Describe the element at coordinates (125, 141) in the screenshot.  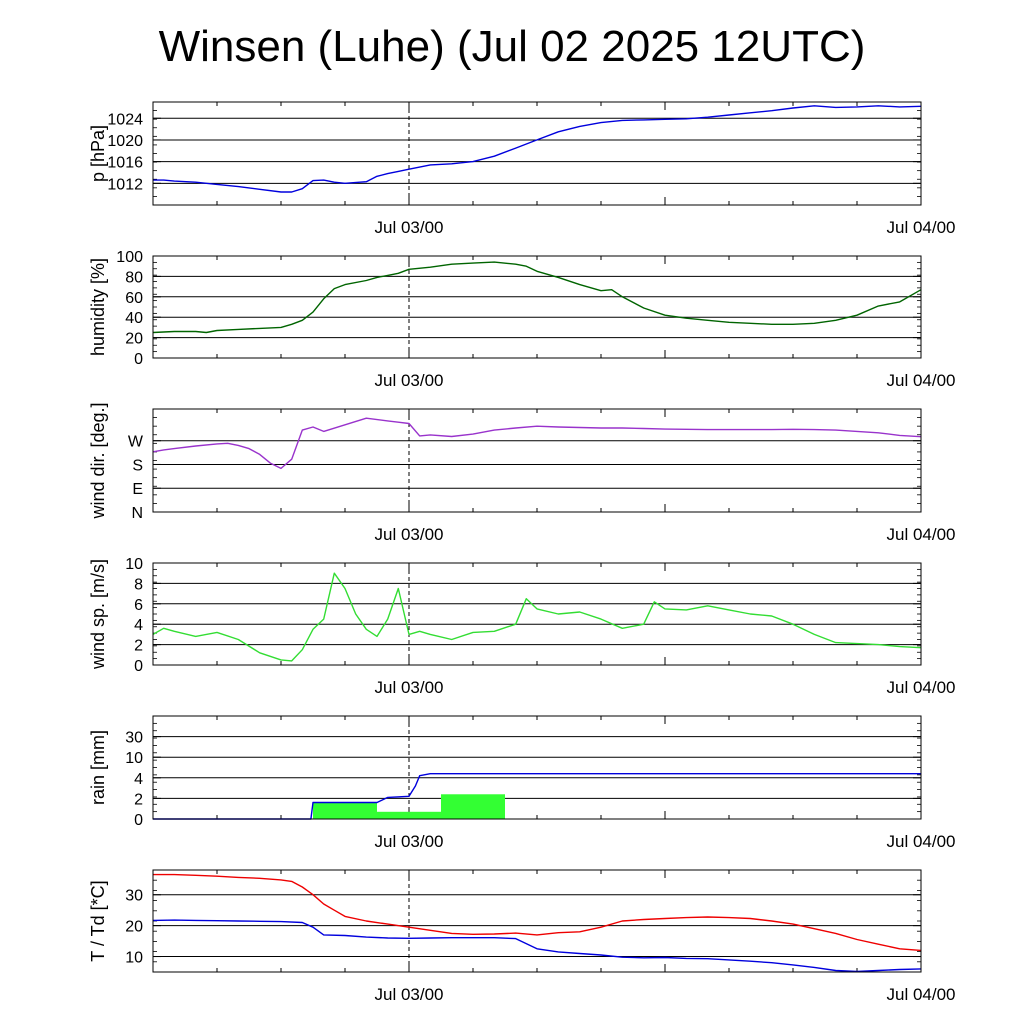
I see `ytick-label: 1020` at that location.